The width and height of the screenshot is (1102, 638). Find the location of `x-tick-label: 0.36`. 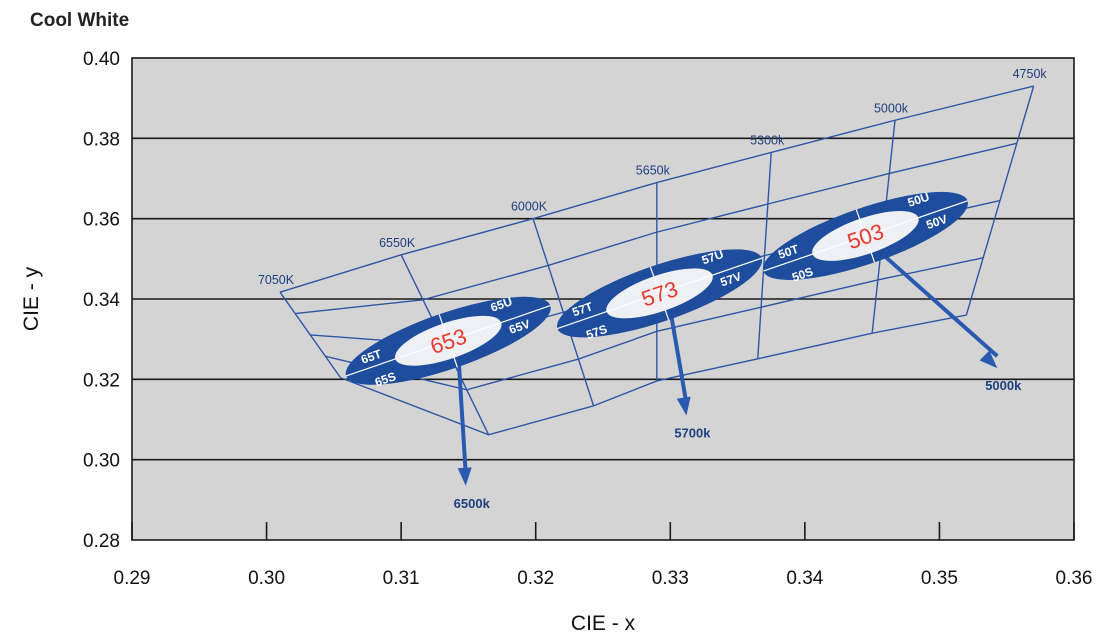

x-tick-label: 0.36 is located at coordinates (1074, 578).